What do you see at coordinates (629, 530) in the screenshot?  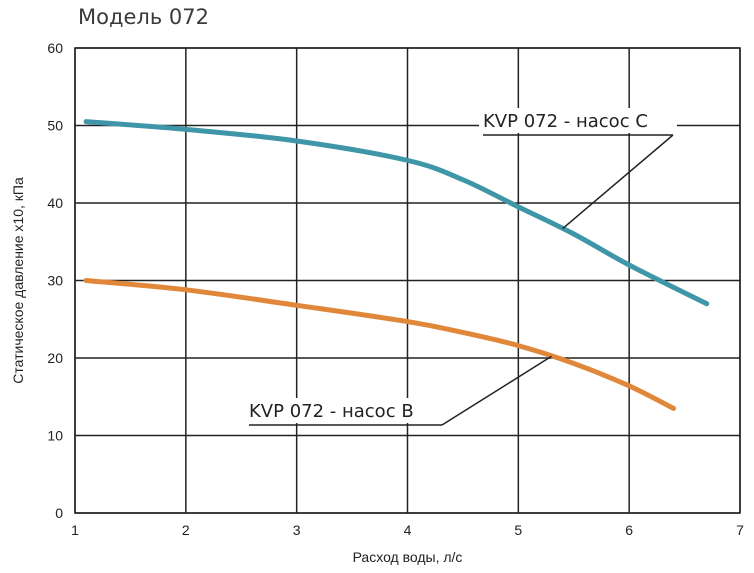 I see `x-tick-label: 6` at bounding box center [629, 530].